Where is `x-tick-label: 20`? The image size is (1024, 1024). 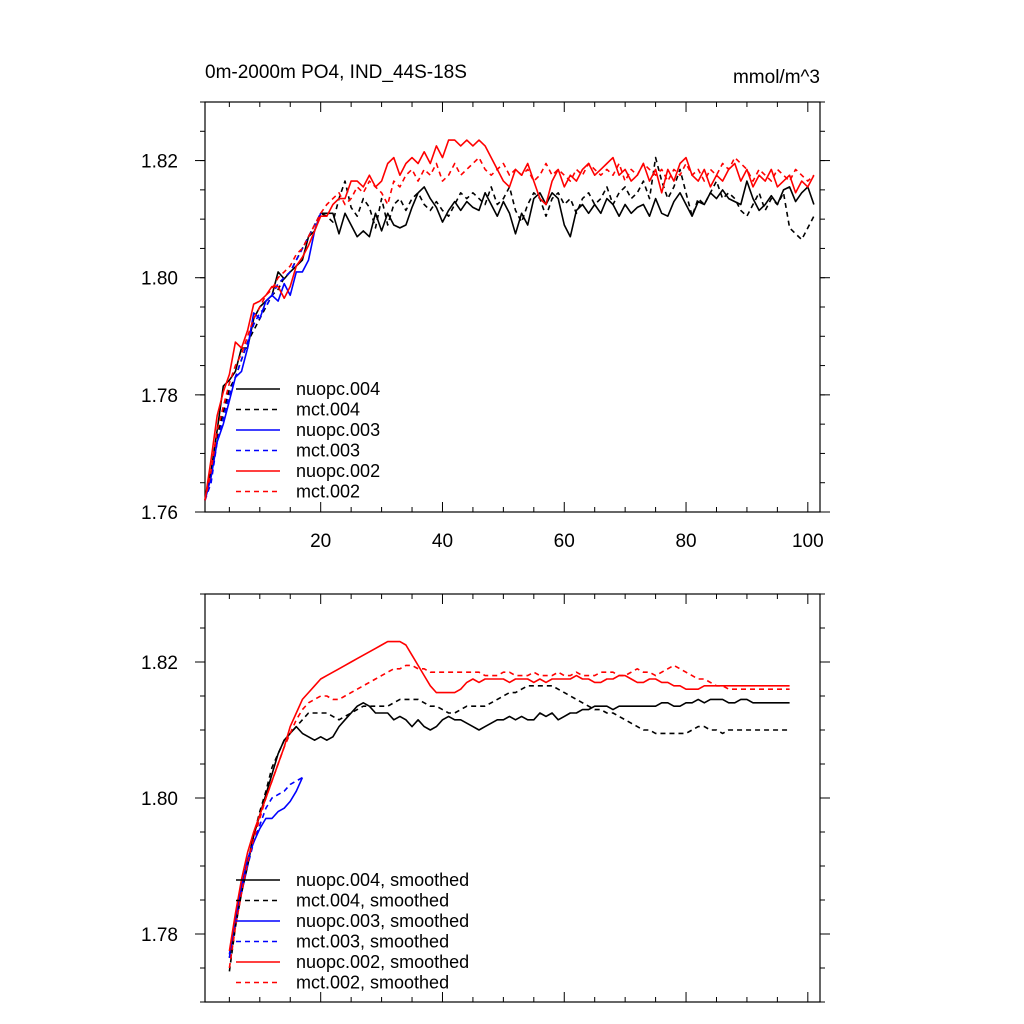 x-tick-label: 20 is located at coordinates (320, 541).